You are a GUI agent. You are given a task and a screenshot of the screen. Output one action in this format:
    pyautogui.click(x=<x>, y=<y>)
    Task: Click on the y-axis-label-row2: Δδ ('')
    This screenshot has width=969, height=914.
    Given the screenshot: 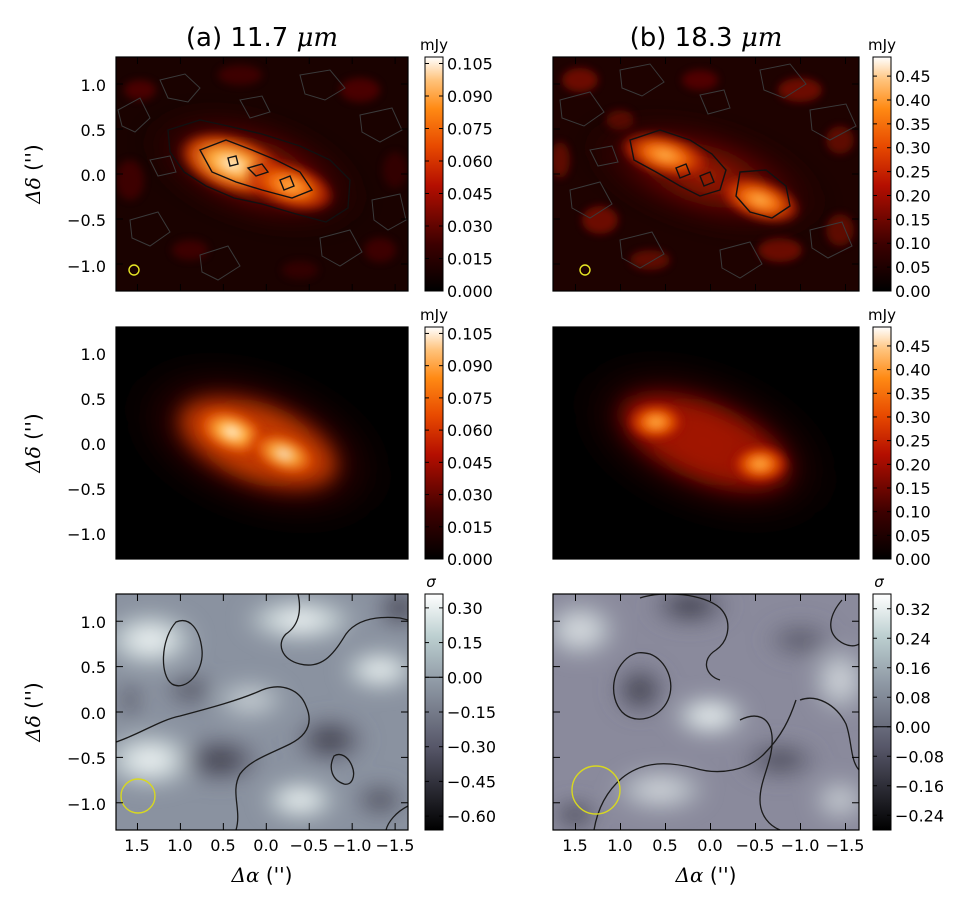 What is the action you would take?
    pyautogui.click(x=33, y=712)
    